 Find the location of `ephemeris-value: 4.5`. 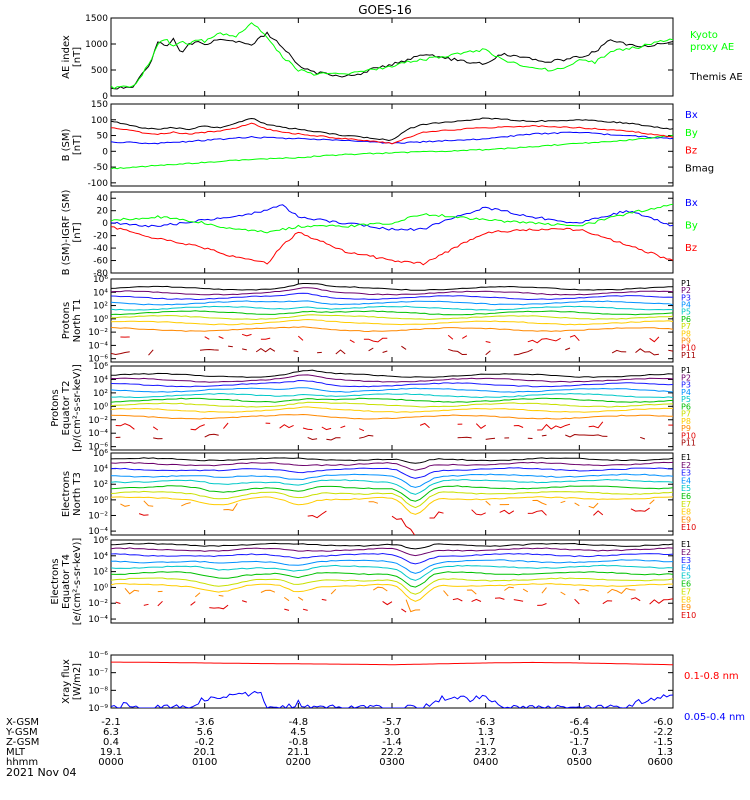

ephemeris-value: 4.5 is located at coordinates (298, 732).